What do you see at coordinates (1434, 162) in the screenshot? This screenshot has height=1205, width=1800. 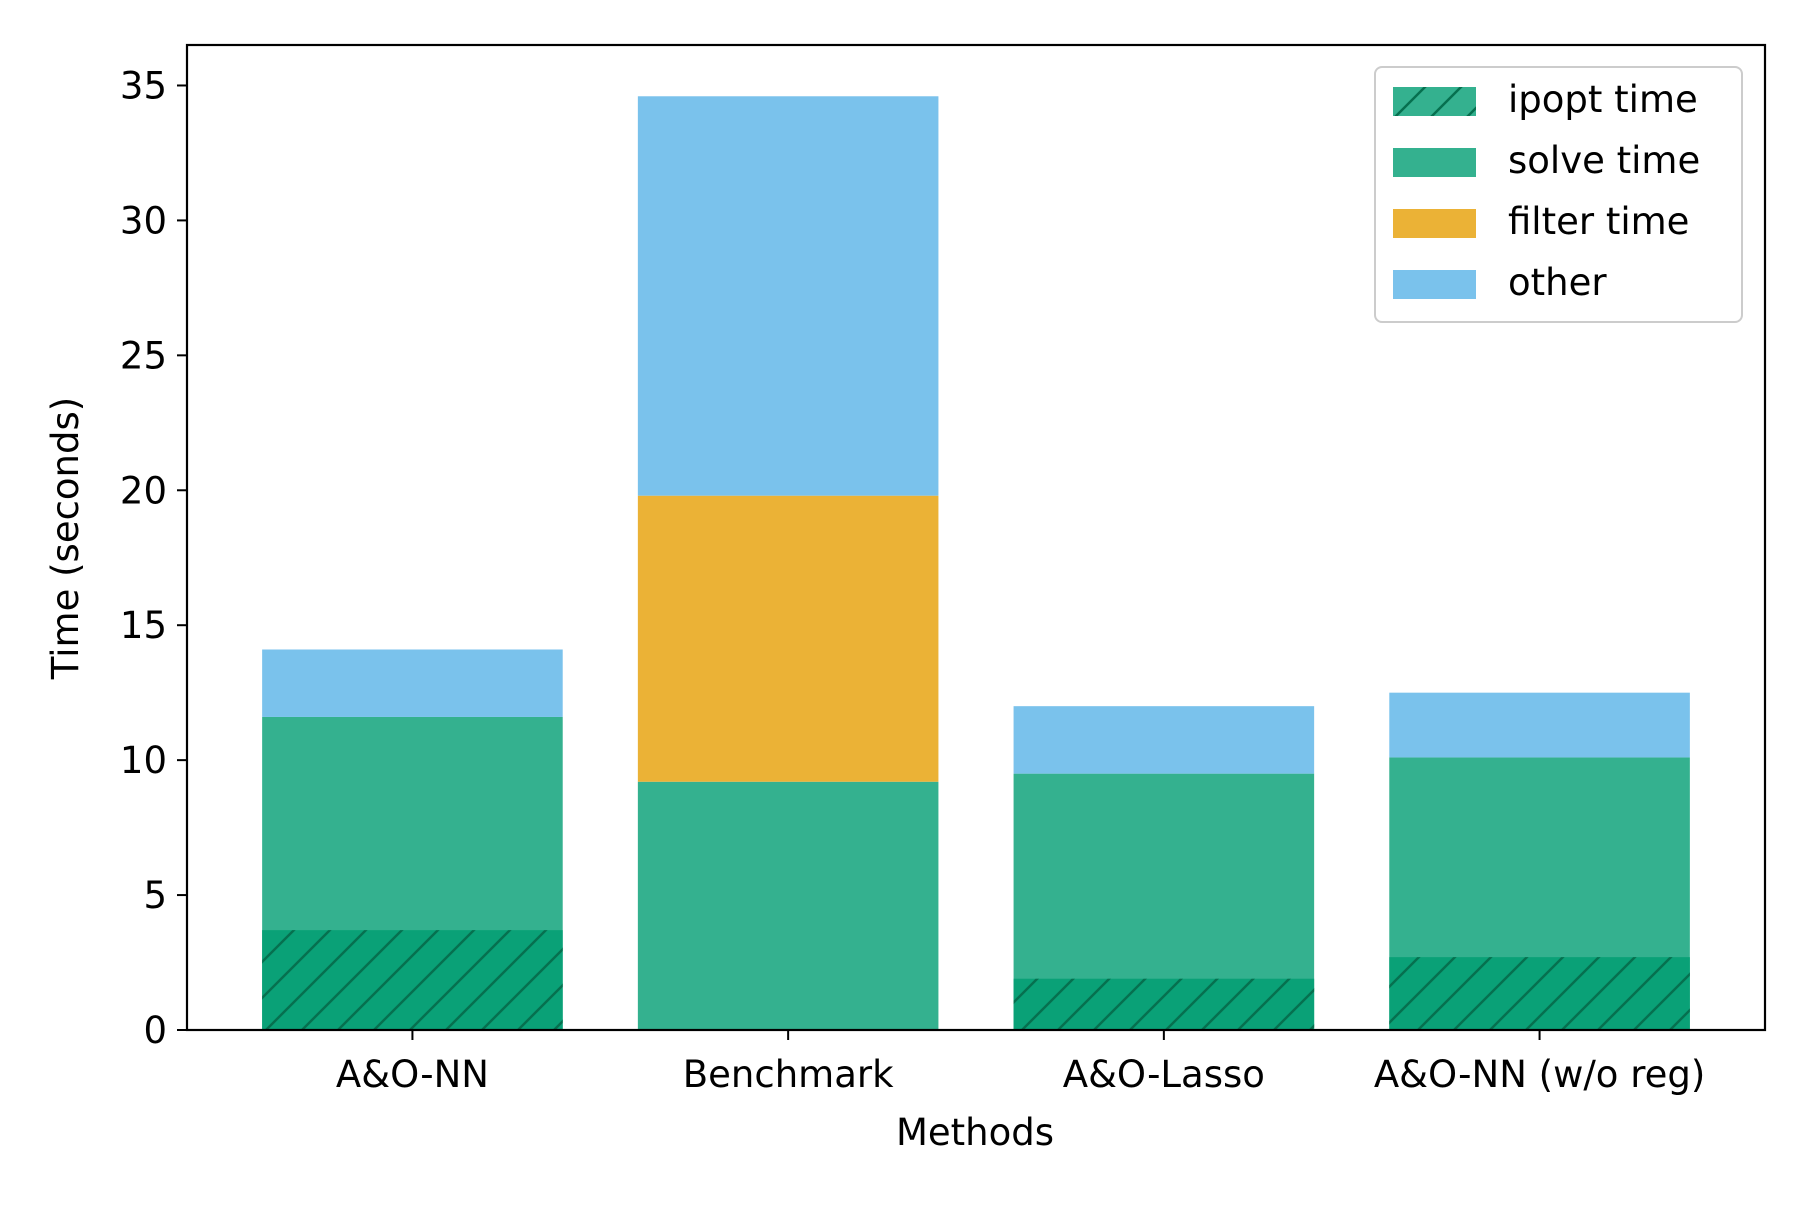 I see `legend-swatch-solve-time` at bounding box center [1434, 162].